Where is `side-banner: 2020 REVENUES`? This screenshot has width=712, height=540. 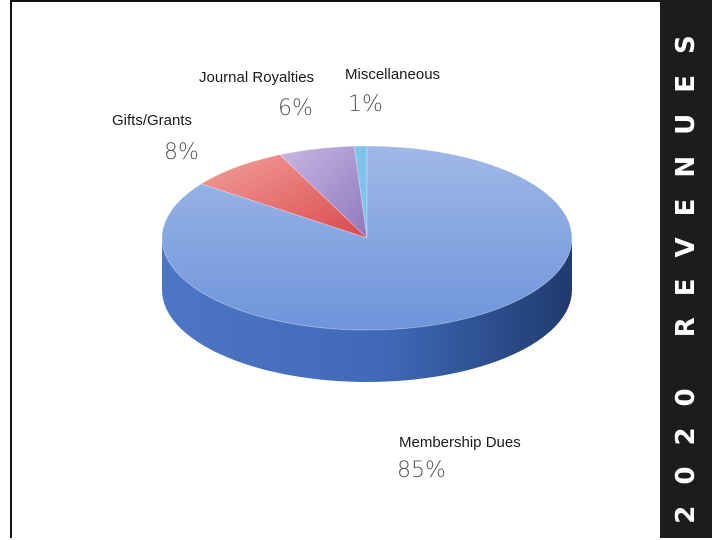
side-banner: 2020 REVENUES is located at coordinates (686, 269).